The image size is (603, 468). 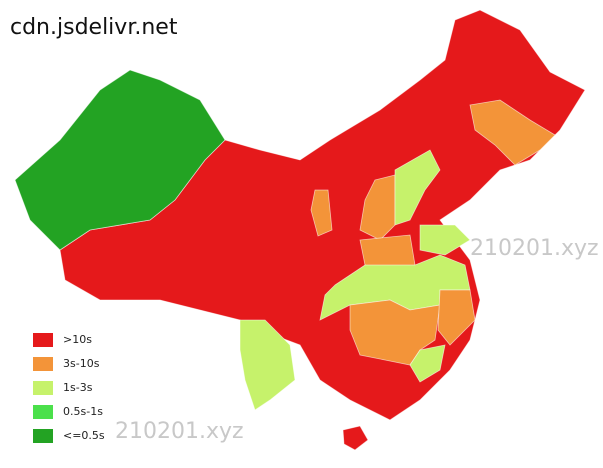 What do you see at coordinates (78, 387) in the screenshot?
I see `legend-label: 1s-3s` at bounding box center [78, 387].